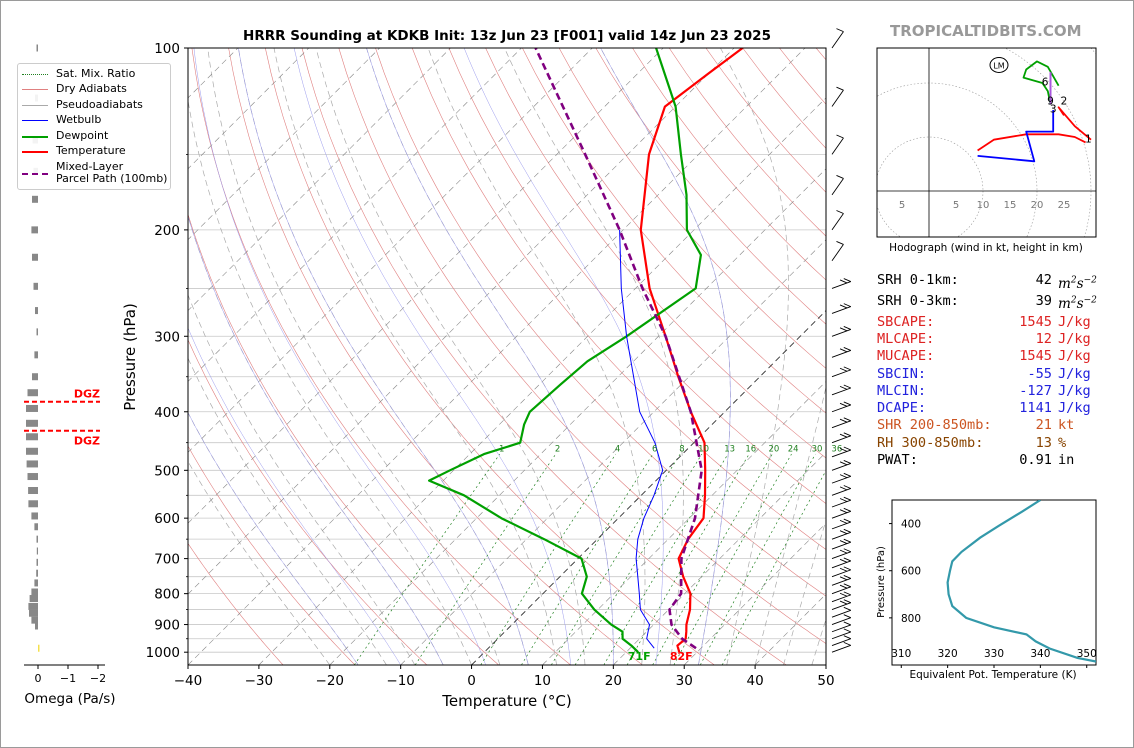  I want to click on legend-entry: Sat. Mix. Ratio, so click(94, 74).